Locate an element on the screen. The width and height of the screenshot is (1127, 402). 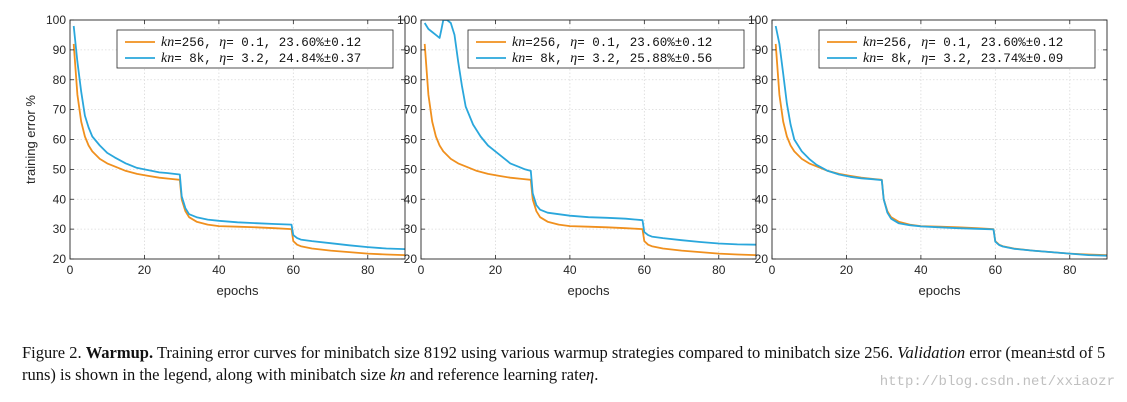
legend-entry: kn= 8k, η= 3.2, 25.88%±0.56 is located at coordinates (612, 58).